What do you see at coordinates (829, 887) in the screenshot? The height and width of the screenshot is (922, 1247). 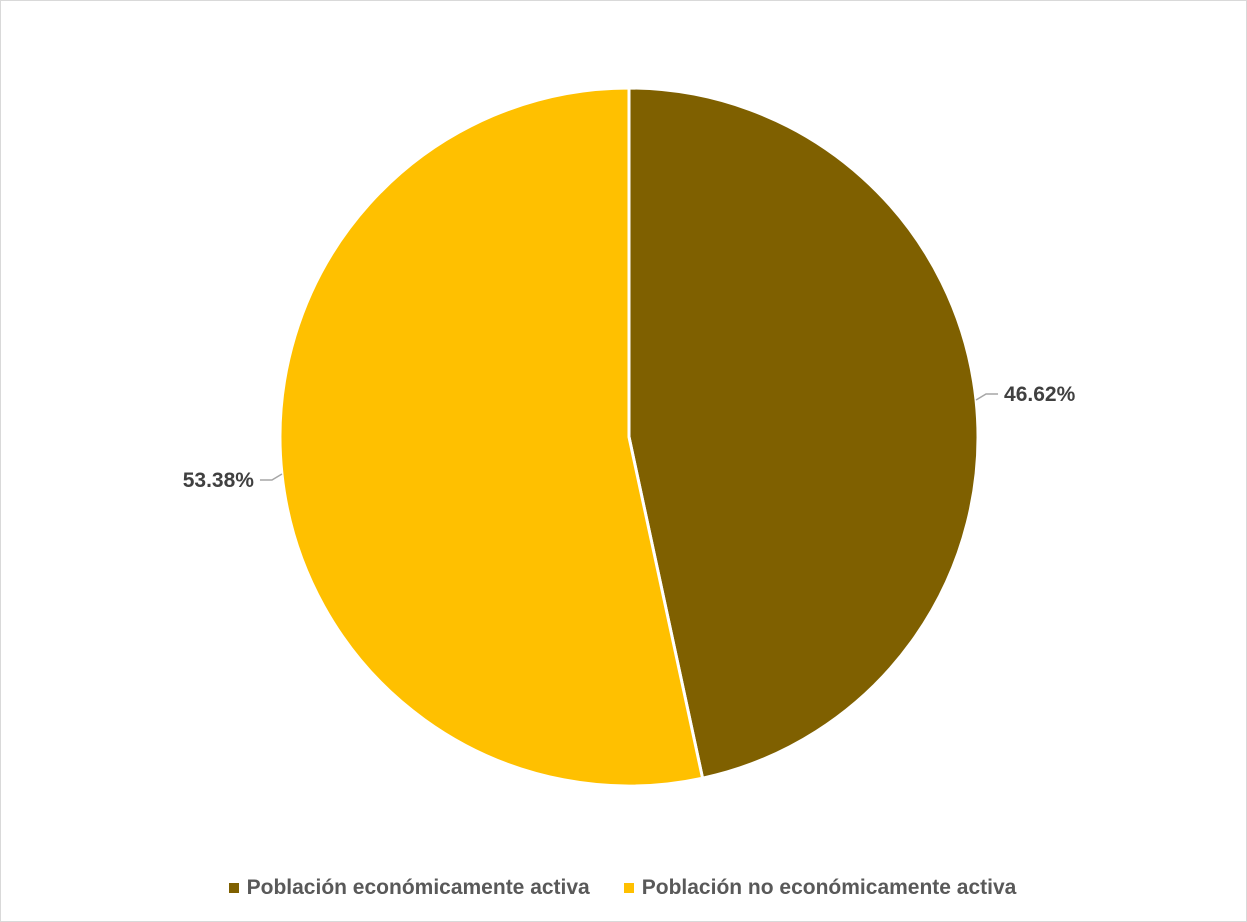 I see `legend-label-no-activa: Población no económicamente activa` at bounding box center [829, 887].